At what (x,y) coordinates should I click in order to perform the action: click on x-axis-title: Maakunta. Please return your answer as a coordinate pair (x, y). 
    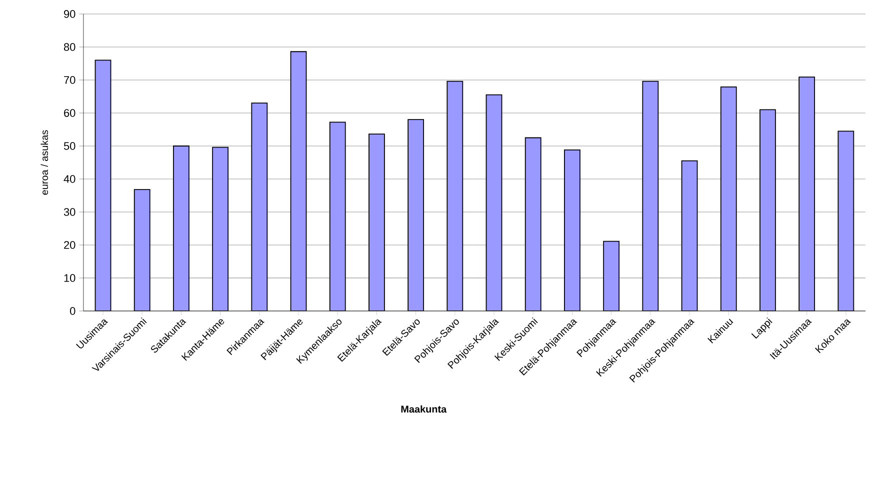
    Looking at the image, I should click on (424, 409).